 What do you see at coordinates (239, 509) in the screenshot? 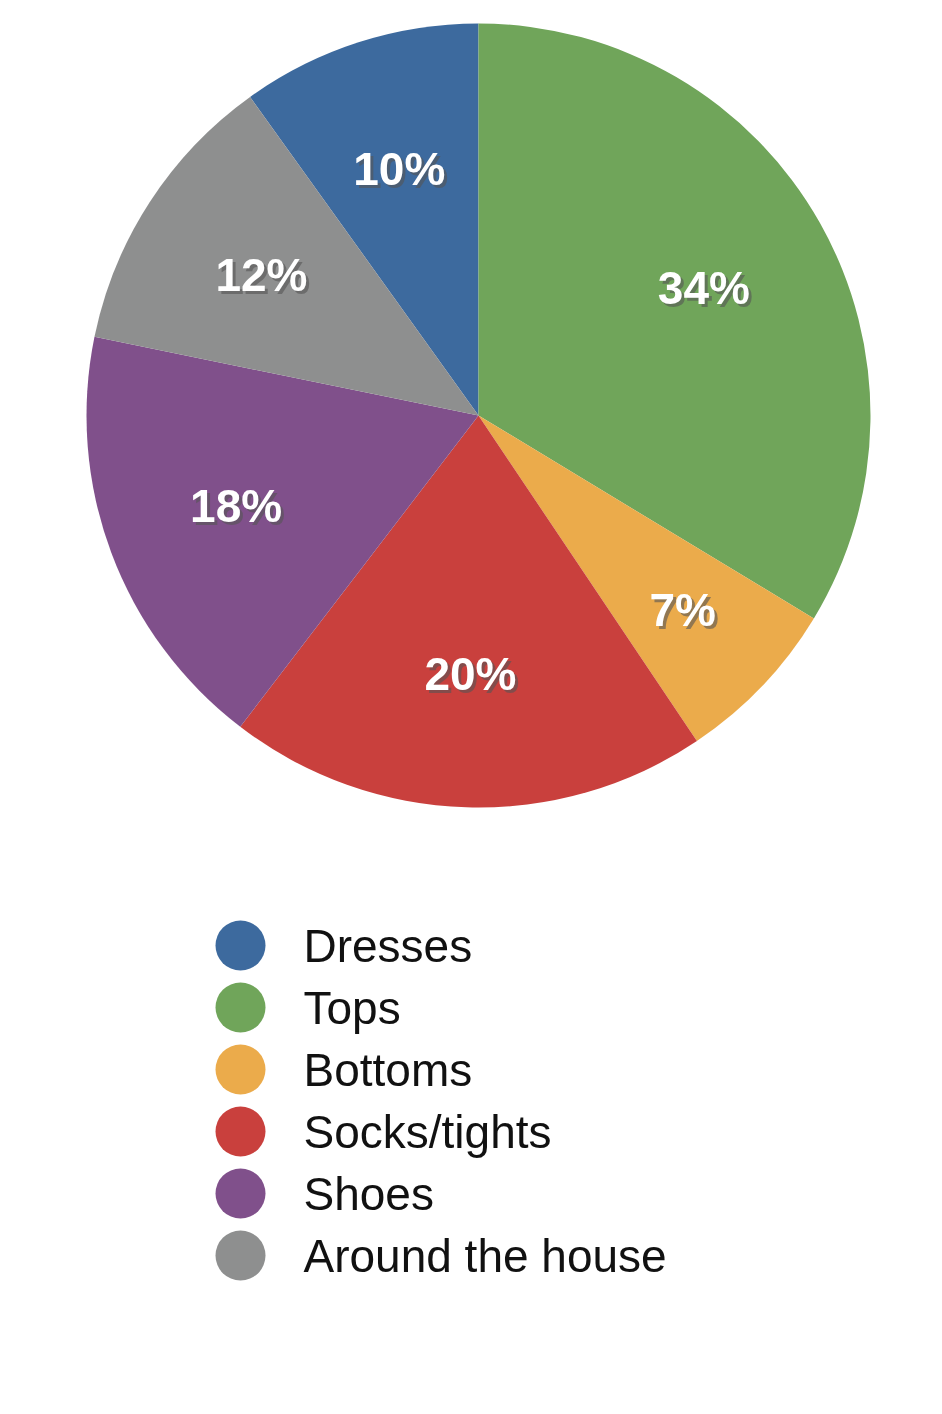
I see `data-label: 18%` at bounding box center [239, 509].